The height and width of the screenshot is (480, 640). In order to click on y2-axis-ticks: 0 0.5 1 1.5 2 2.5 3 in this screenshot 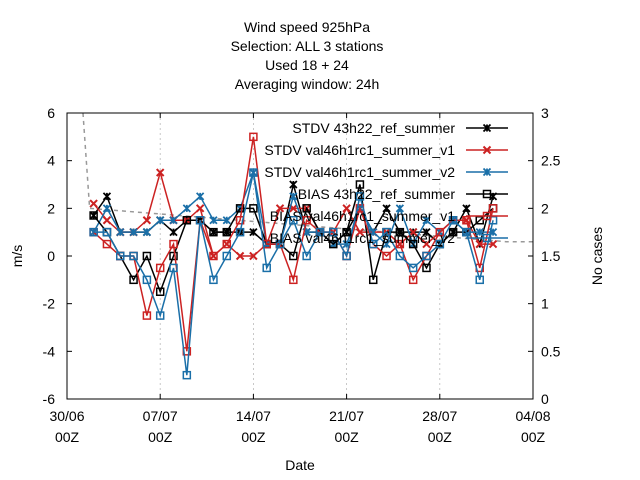, I will do `click(544, 256)`.